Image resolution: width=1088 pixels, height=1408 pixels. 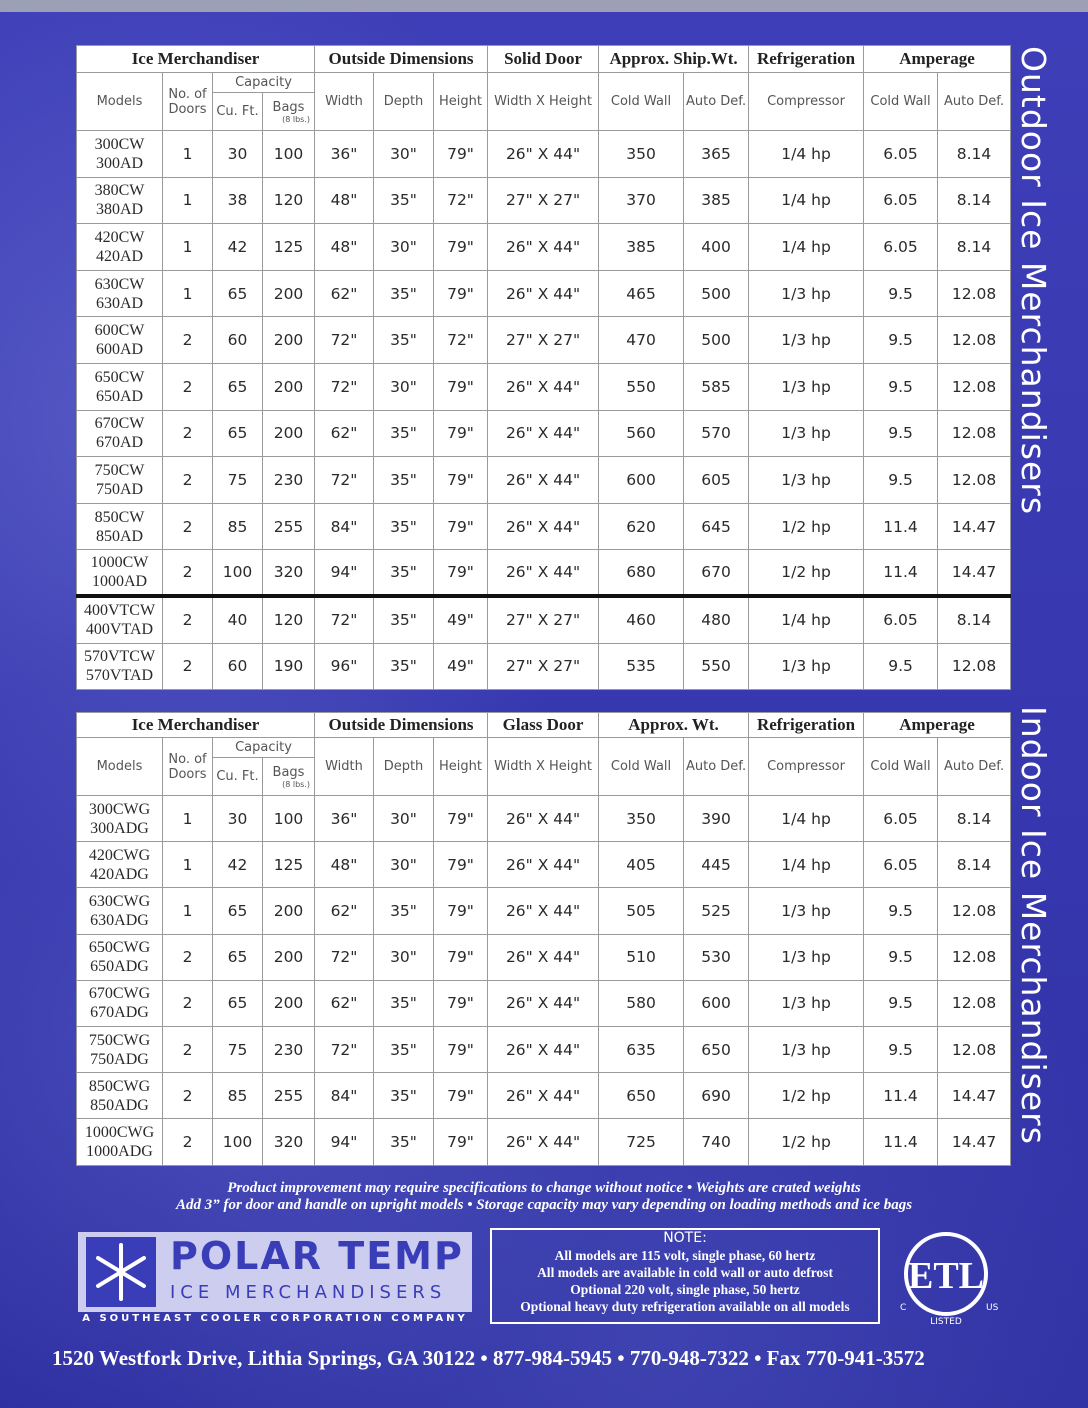 I want to click on table-cell: 79", so click(x=460, y=1003).